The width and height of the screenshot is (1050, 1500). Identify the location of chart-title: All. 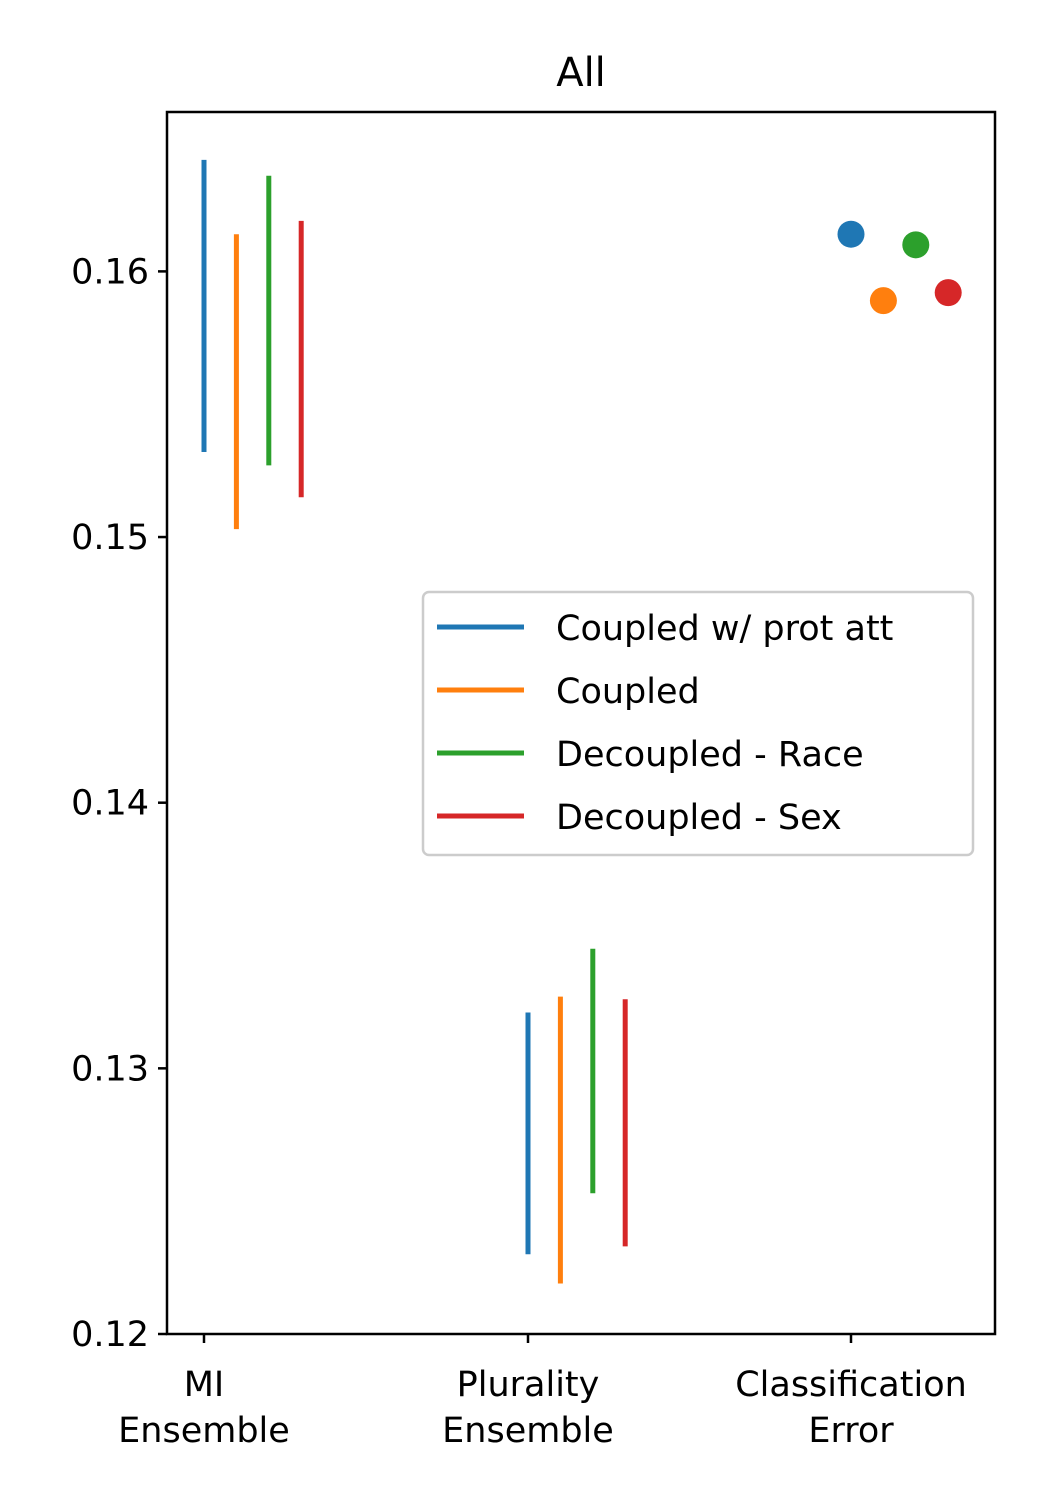
(581, 73).